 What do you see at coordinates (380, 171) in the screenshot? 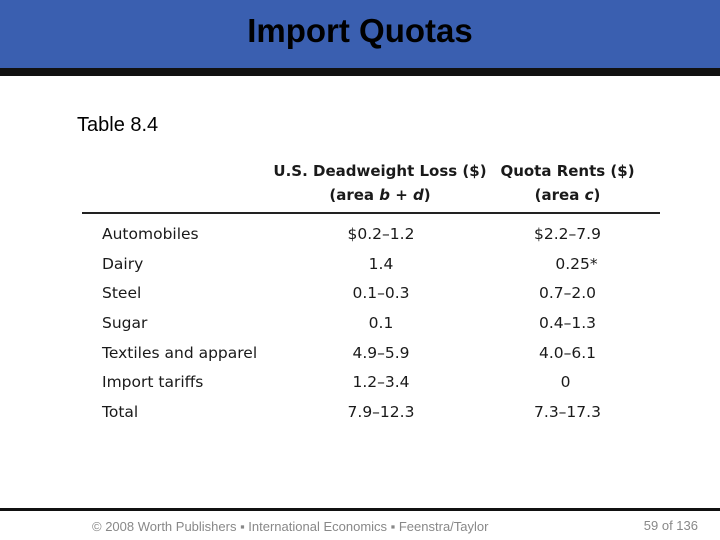
I see `column-header-line1: U.S. Deadweight Loss ($)` at bounding box center [380, 171].